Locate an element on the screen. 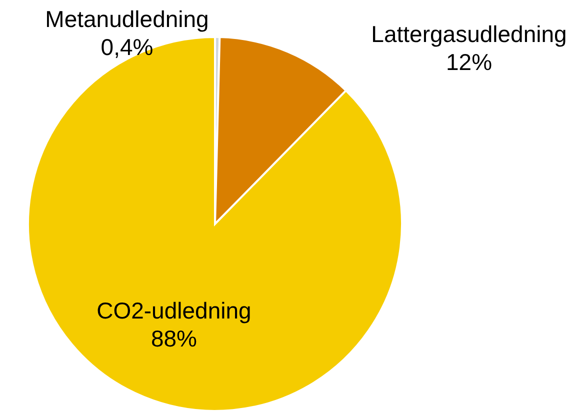  data-label: 0,4% is located at coordinates (127, 47).